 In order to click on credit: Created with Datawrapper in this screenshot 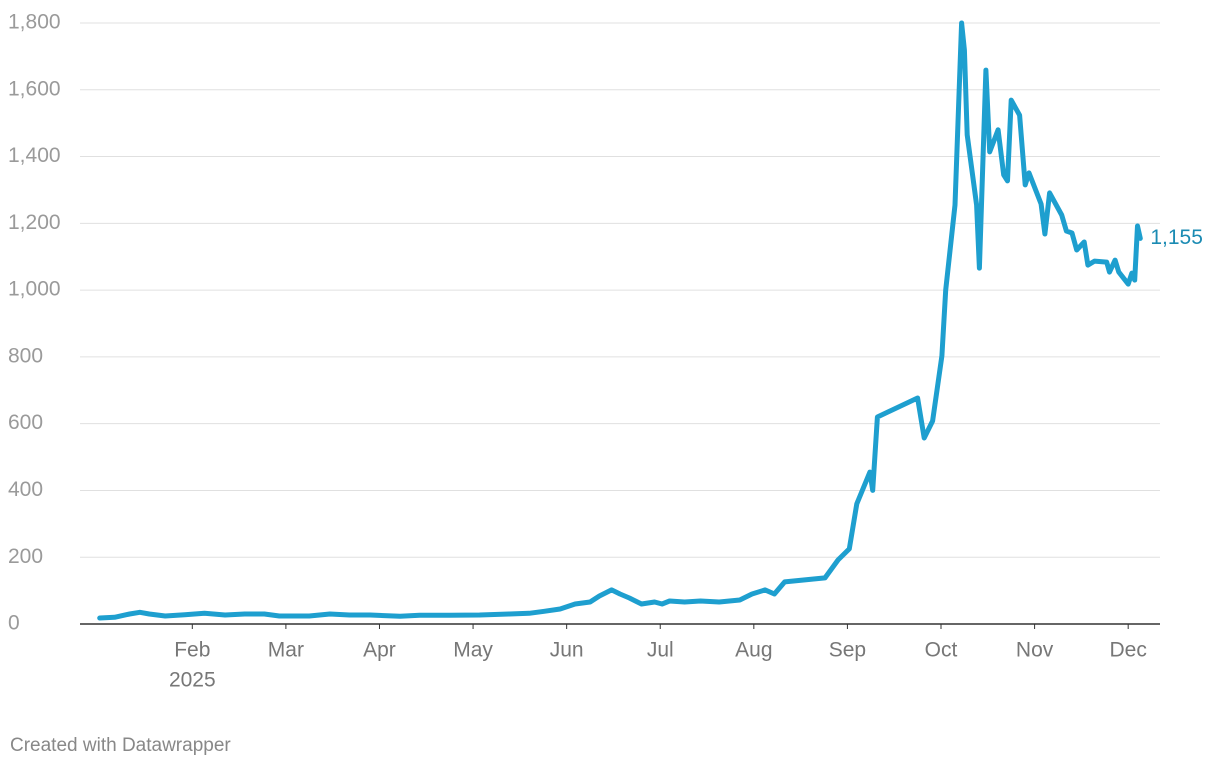, I will do `click(120, 745)`.